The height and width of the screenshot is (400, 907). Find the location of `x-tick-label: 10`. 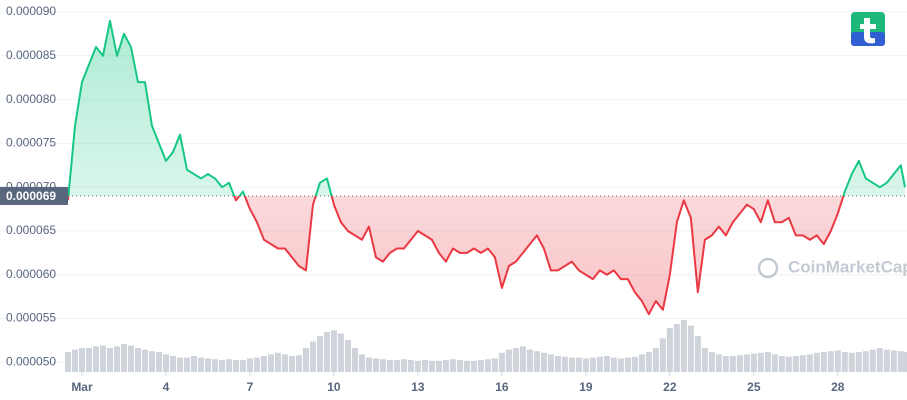

x-tick-label: 10 is located at coordinates (334, 387).